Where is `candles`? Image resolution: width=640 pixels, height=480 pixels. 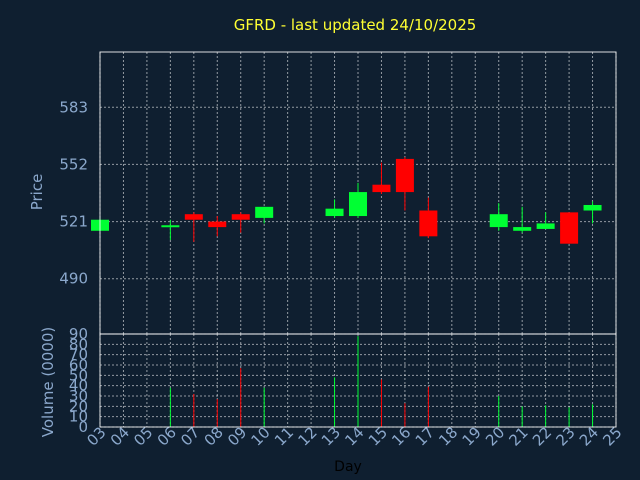 candles is located at coordinates (346, 200).